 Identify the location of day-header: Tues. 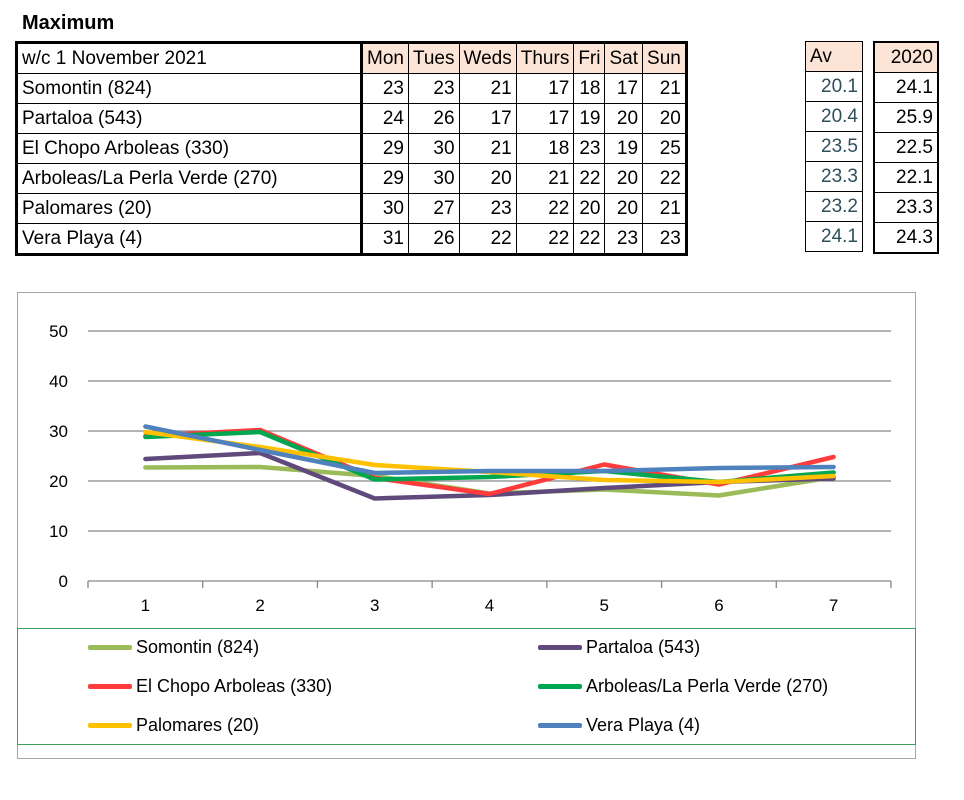
(433, 58).